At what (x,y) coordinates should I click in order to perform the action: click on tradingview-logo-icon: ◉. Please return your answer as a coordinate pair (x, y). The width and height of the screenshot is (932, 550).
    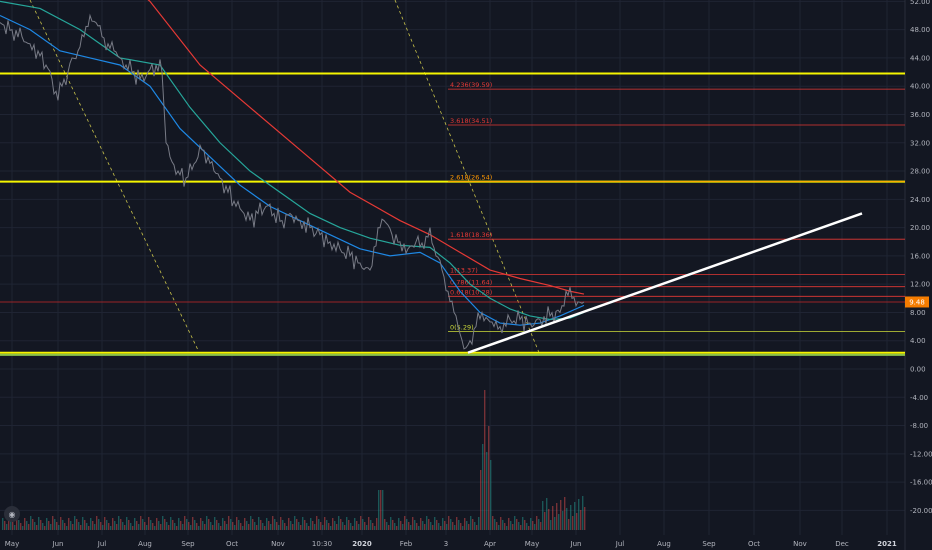
    Looking at the image, I should click on (12, 514).